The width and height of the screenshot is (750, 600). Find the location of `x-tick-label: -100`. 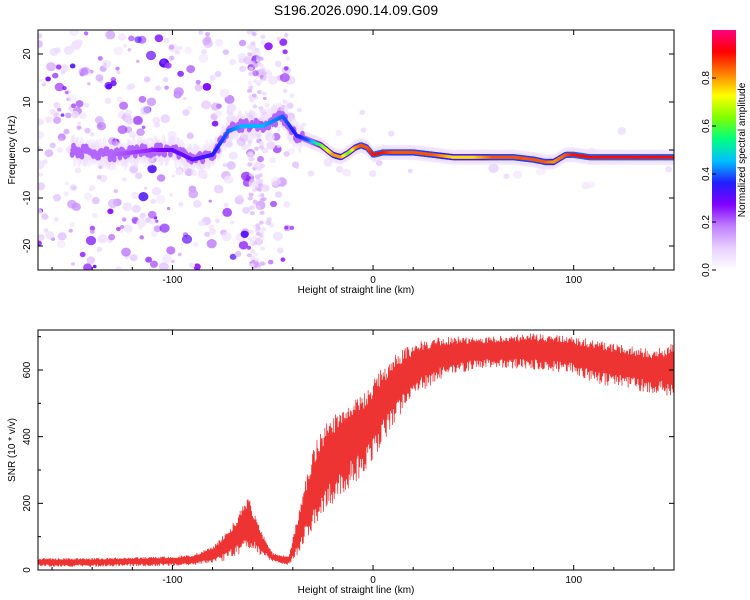

x-tick-label: -100 is located at coordinates (172, 280).